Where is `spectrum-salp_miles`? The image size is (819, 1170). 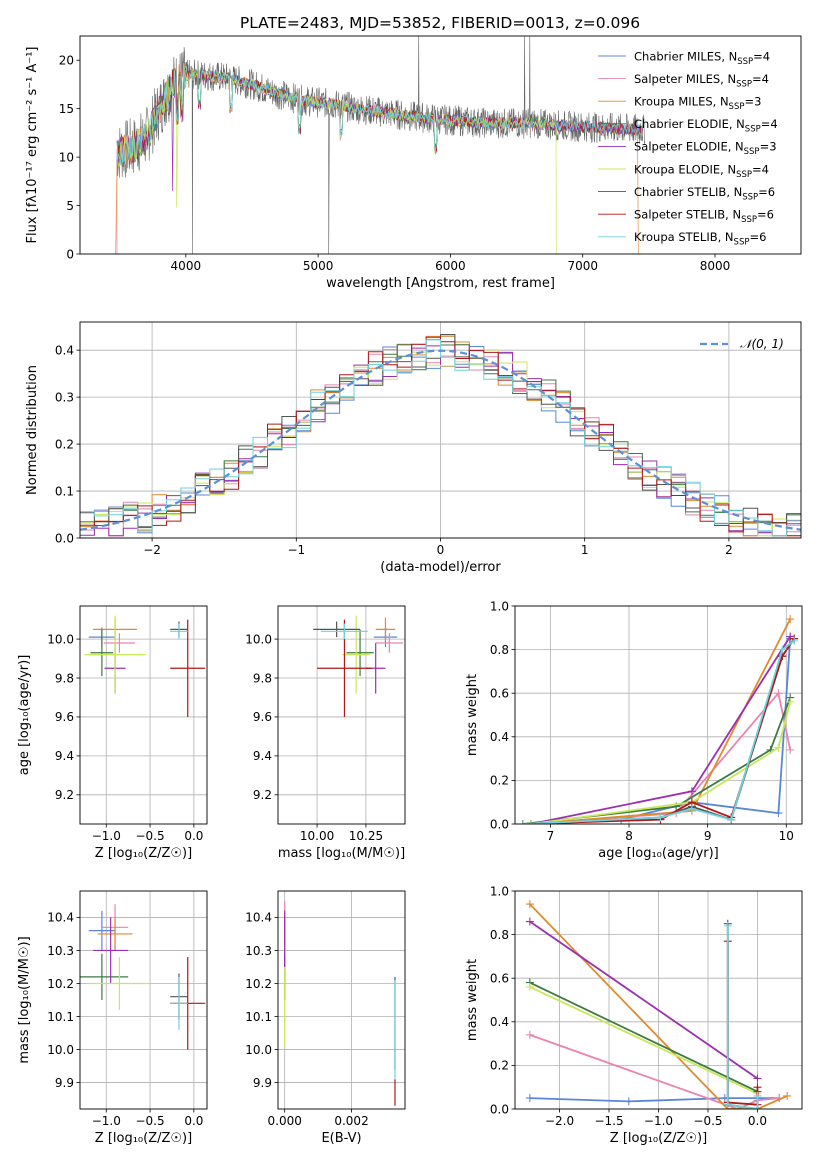
spectrum-salp_miles is located at coordinates (379, 159).